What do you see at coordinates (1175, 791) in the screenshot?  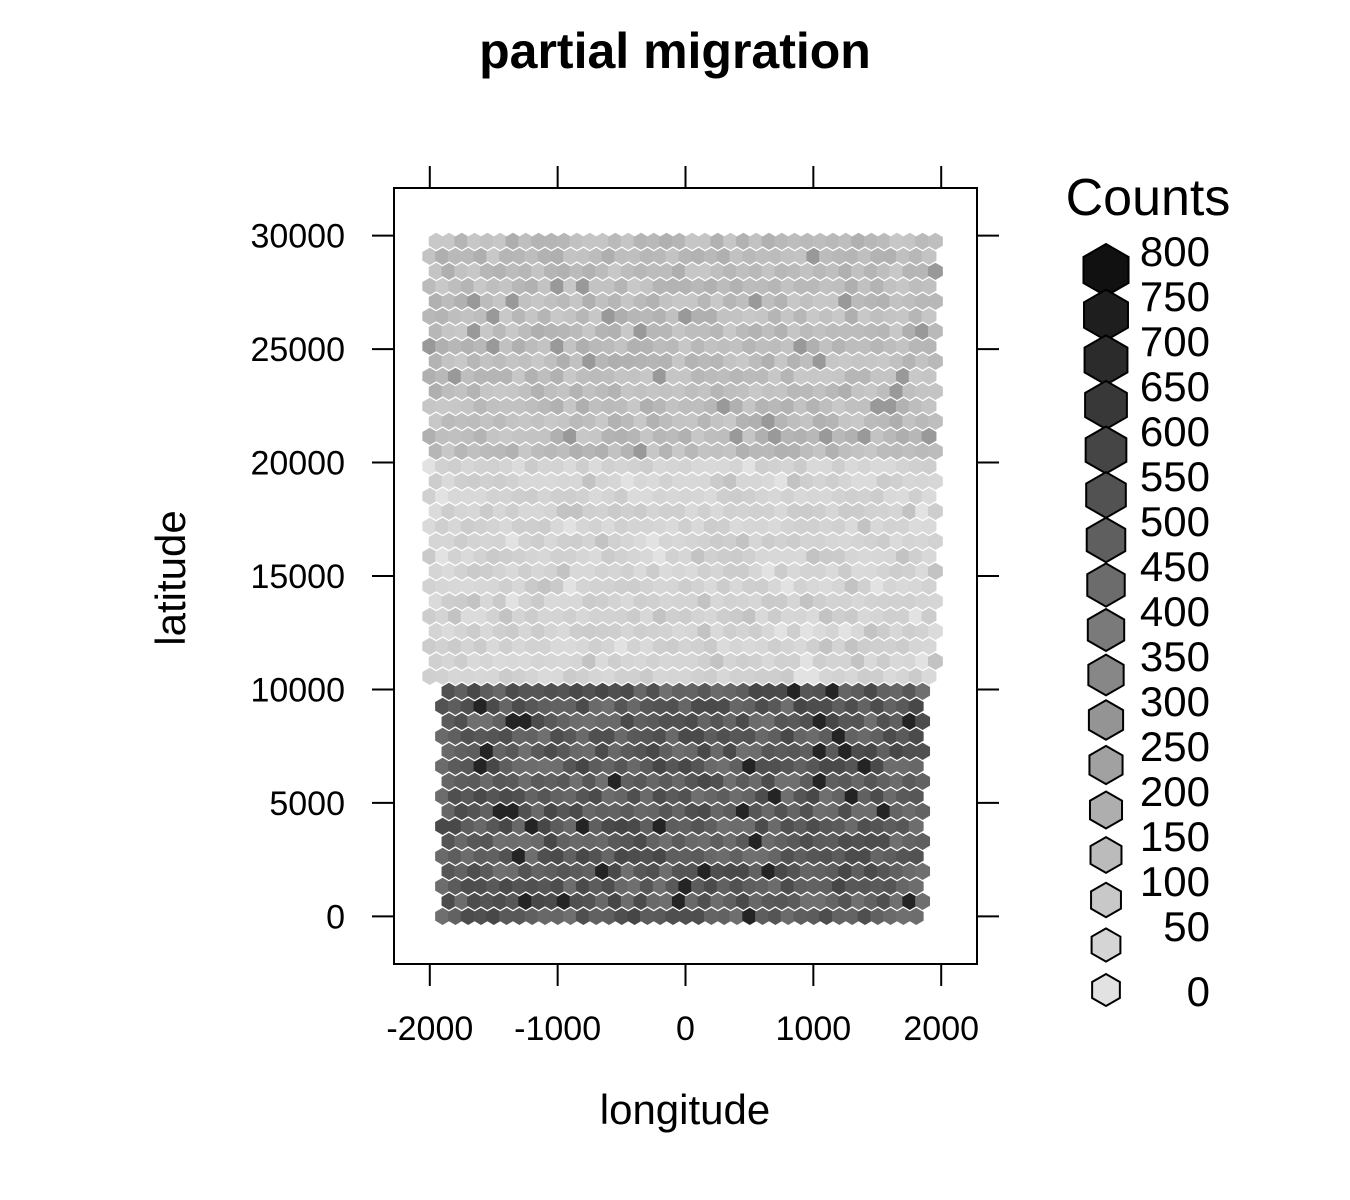 I see `legend-label: 200` at bounding box center [1175, 791].